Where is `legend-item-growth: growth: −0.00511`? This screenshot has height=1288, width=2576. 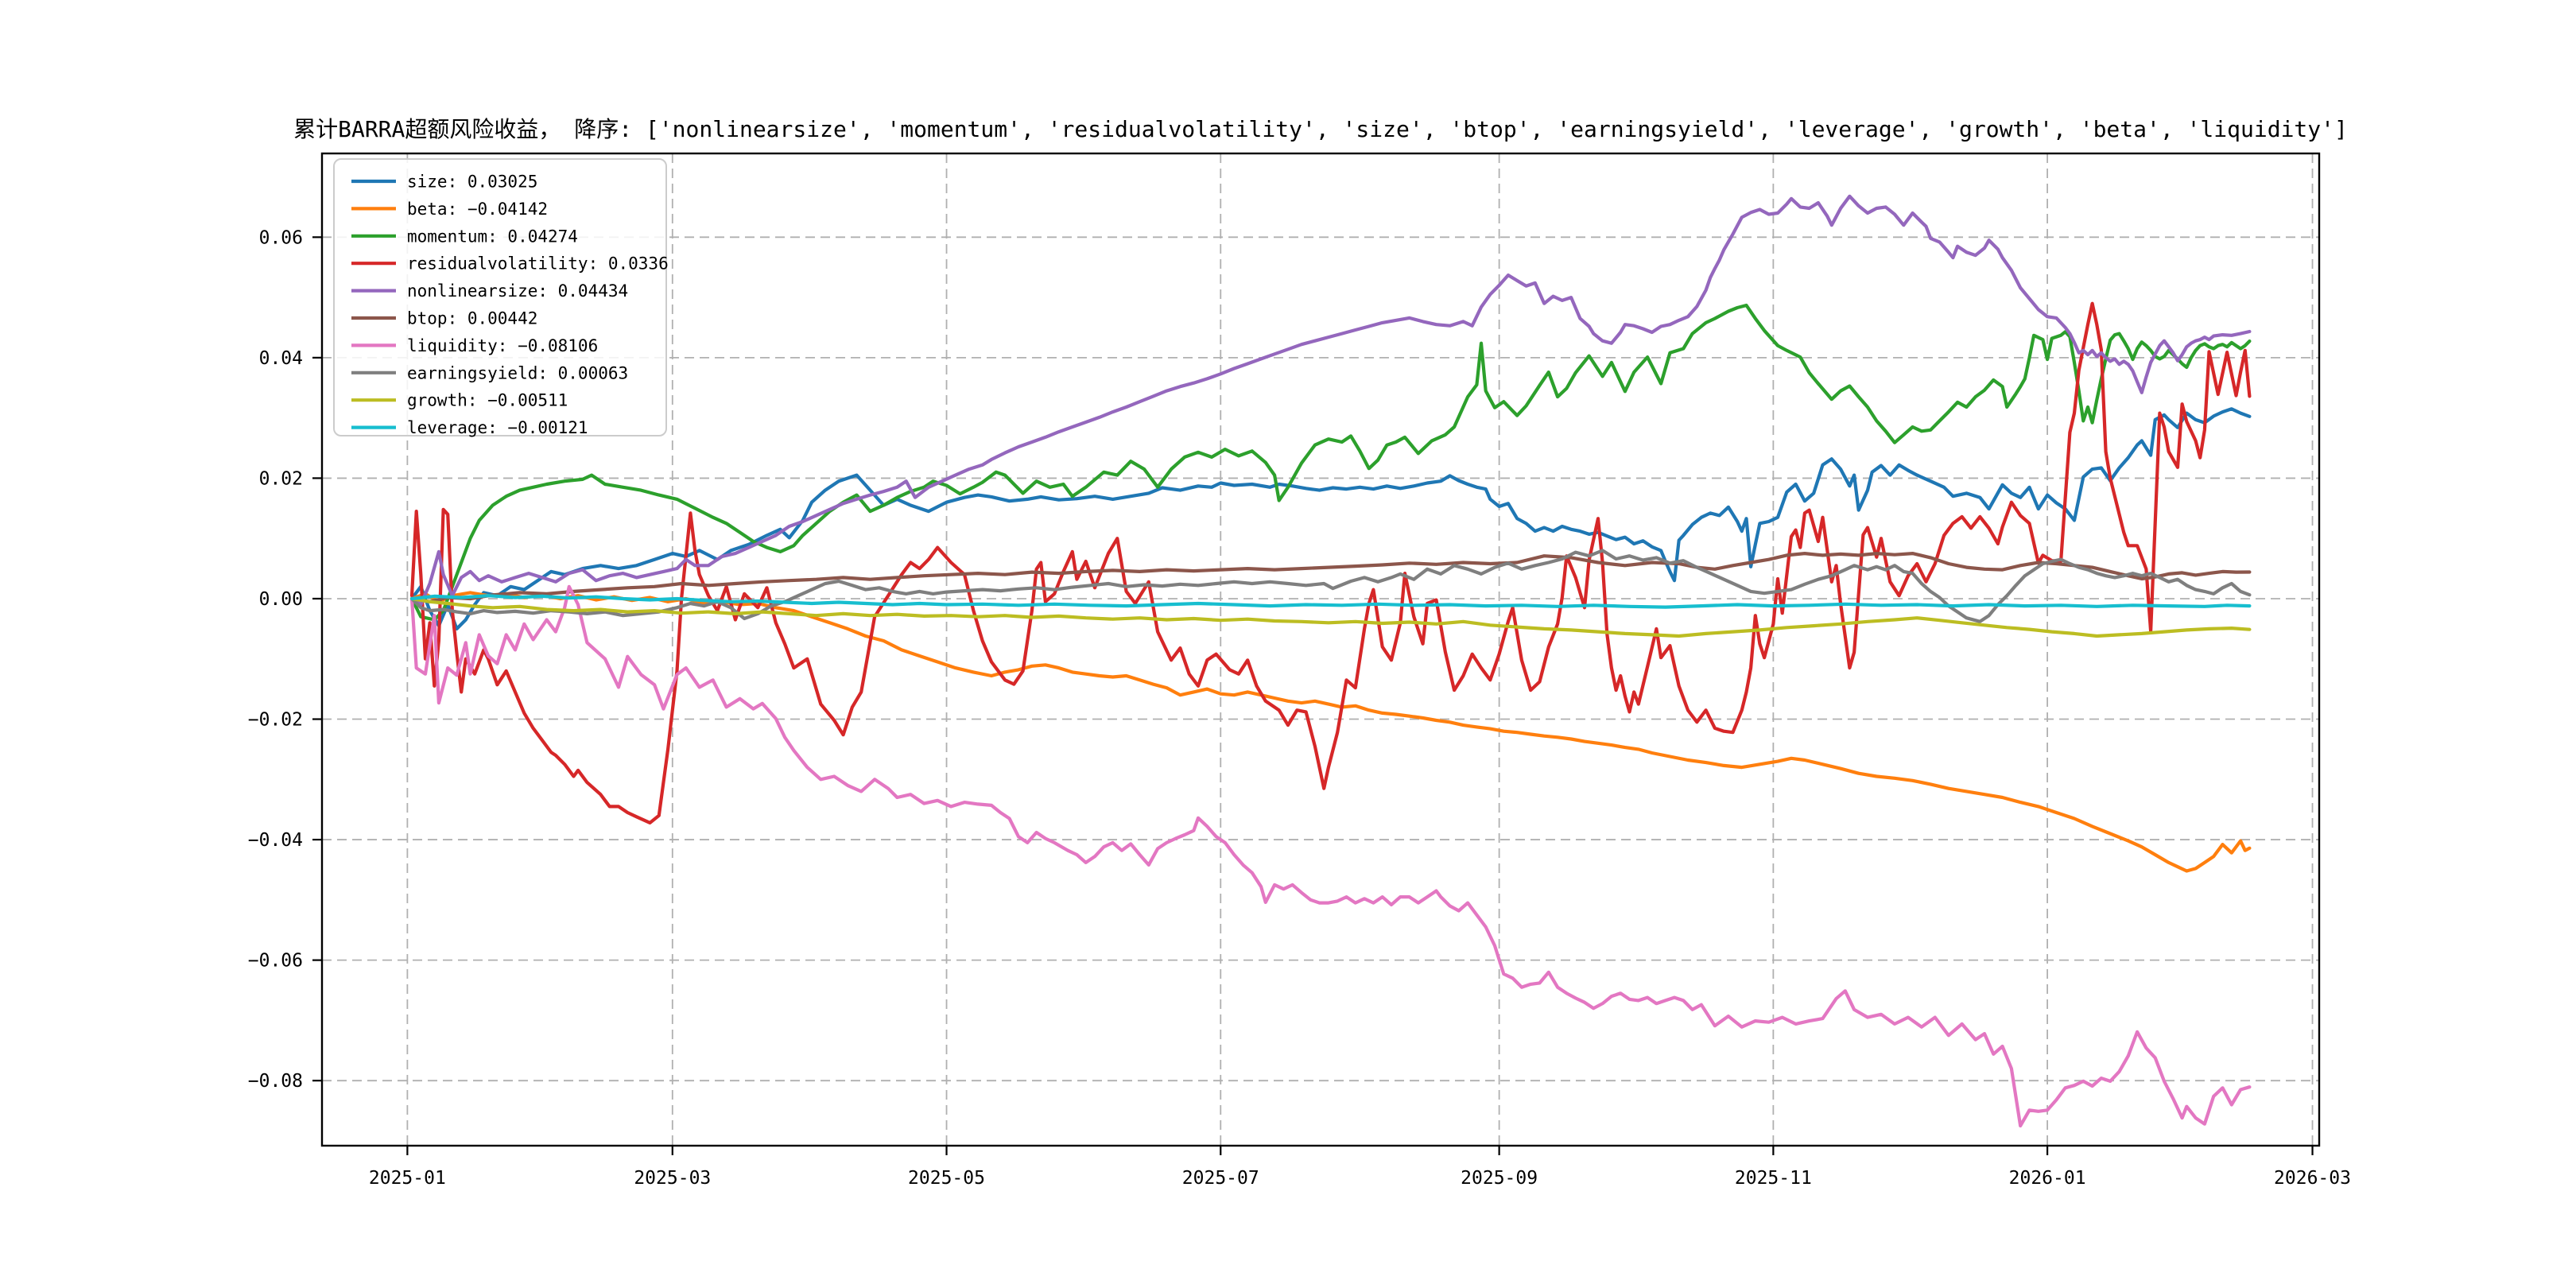 legend-item-growth: growth: −0.00511 is located at coordinates (460, 401).